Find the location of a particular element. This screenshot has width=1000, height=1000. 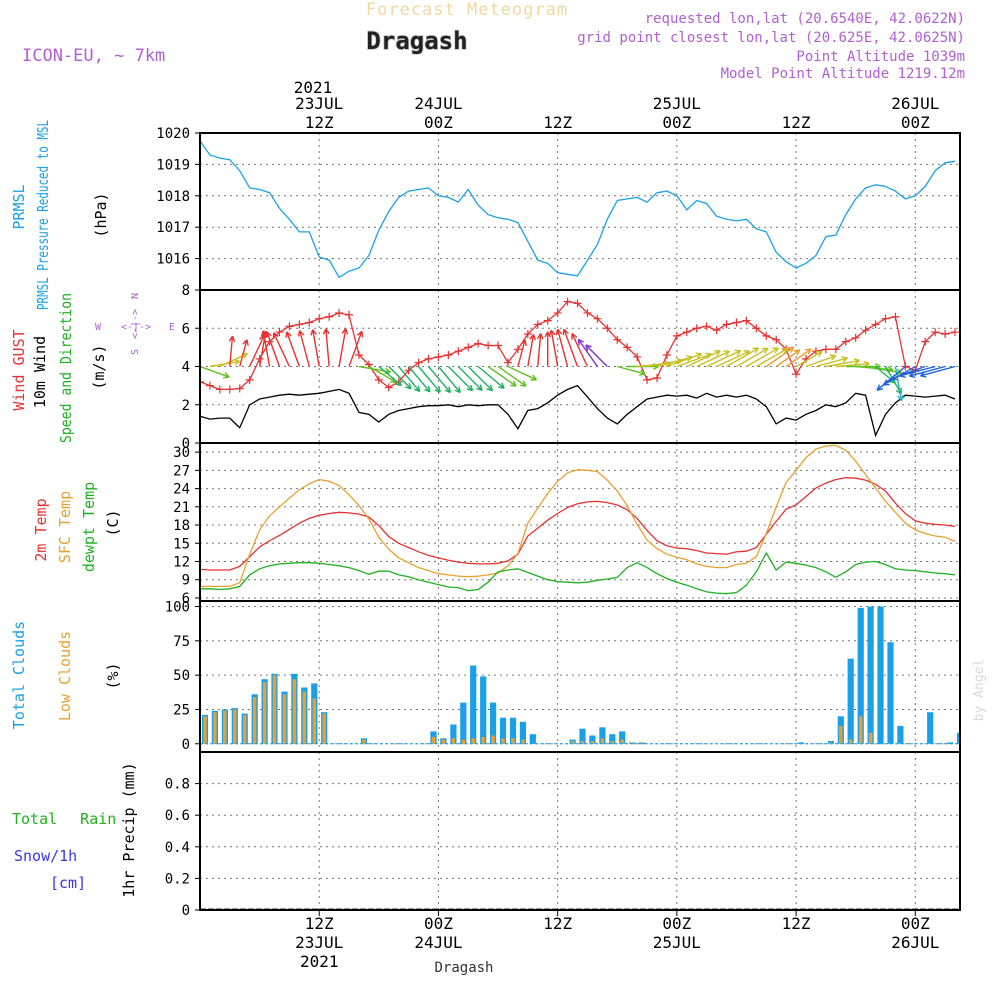

time-label: 23JUL is located at coordinates (319, 942).